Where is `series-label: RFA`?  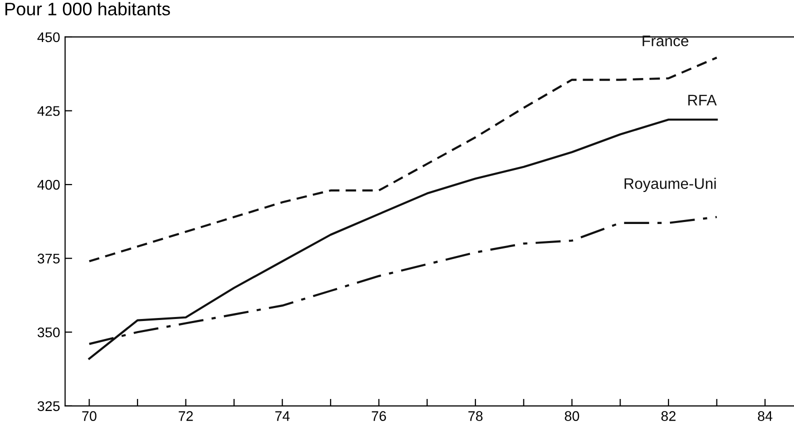
series-label: RFA is located at coordinates (702, 100).